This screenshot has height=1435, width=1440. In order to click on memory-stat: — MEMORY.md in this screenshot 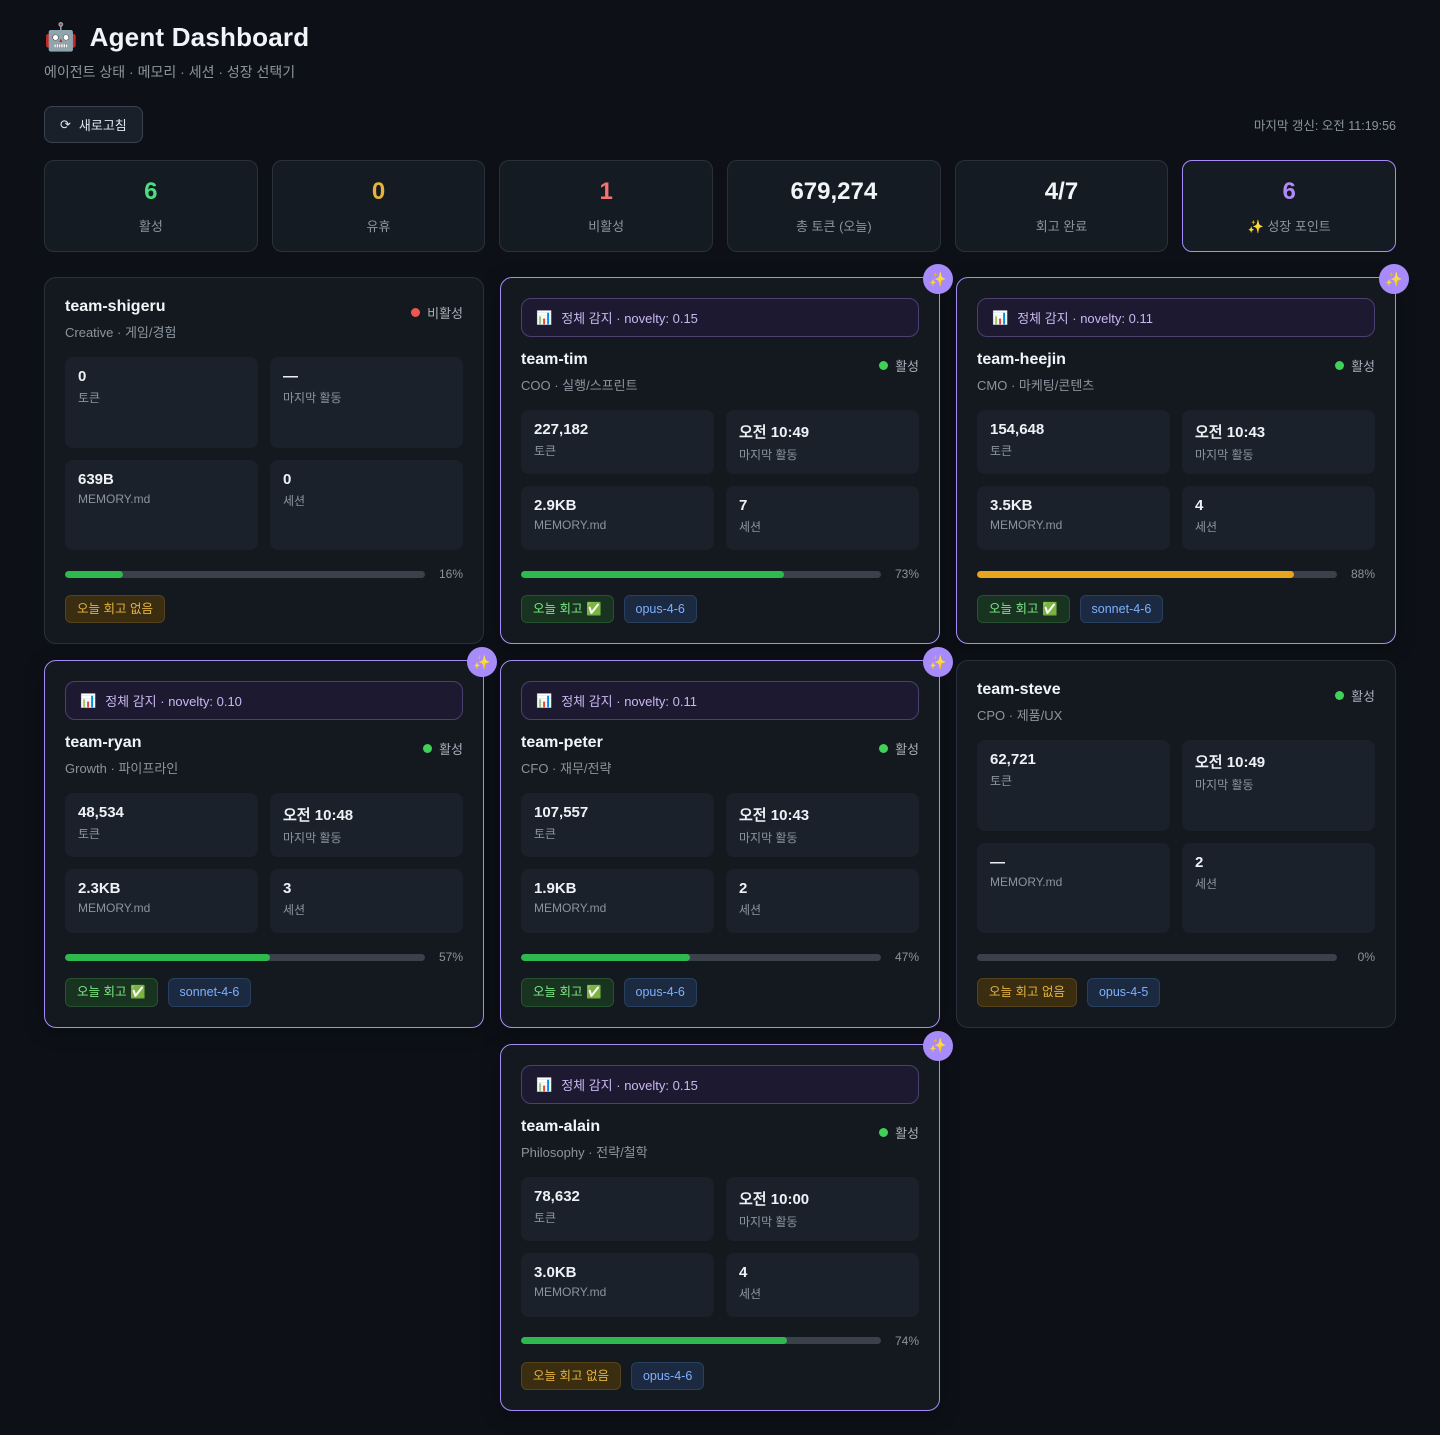, I will do `click(1073, 888)`.